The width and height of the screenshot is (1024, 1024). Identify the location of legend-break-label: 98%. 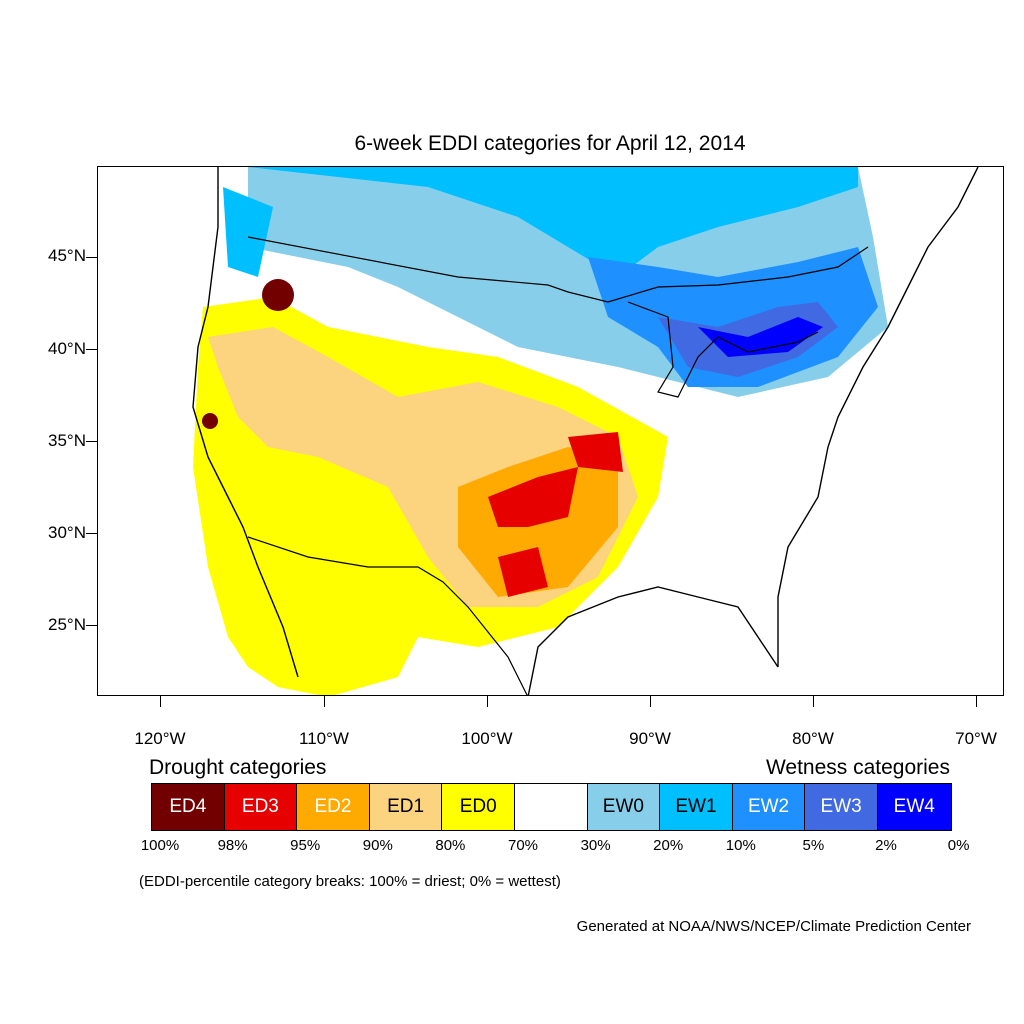
(232, 845).